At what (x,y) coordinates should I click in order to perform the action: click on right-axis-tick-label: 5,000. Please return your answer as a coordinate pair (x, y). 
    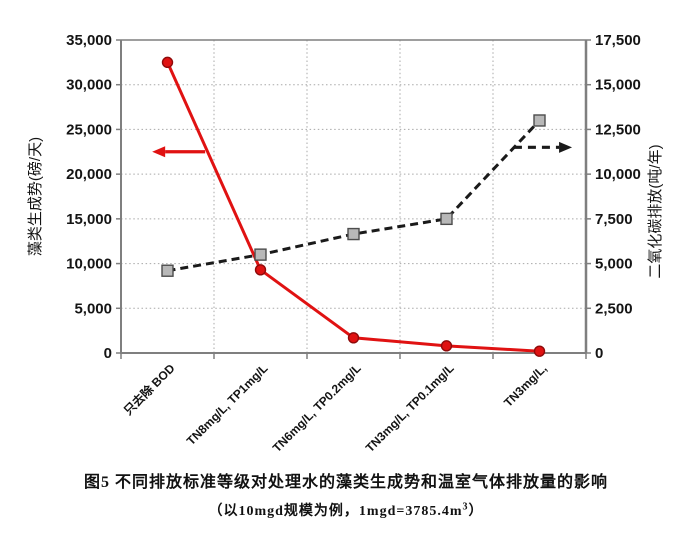
    Looking at the image, I should click on (614, 264).